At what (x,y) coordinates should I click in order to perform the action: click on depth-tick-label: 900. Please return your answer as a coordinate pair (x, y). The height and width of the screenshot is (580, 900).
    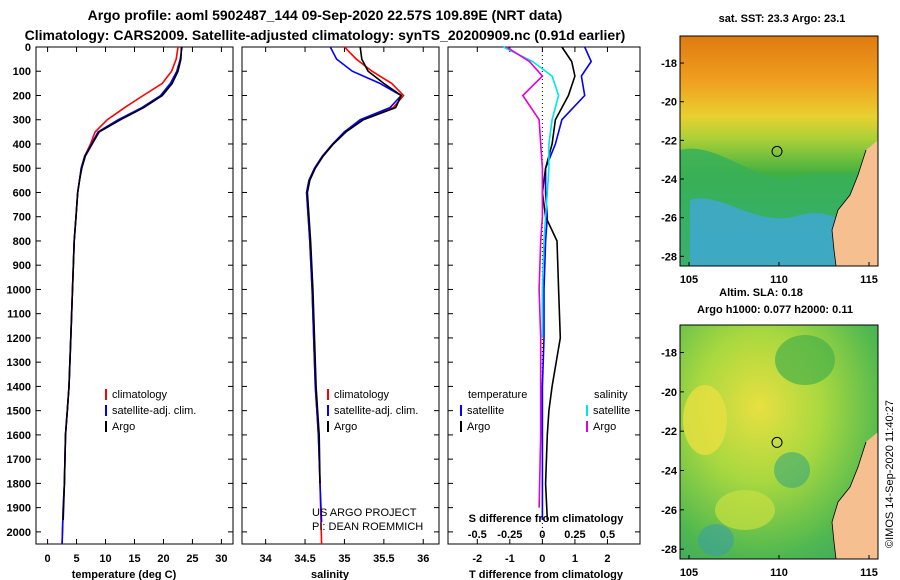
    Looking at the image, I should click on (22, 266).